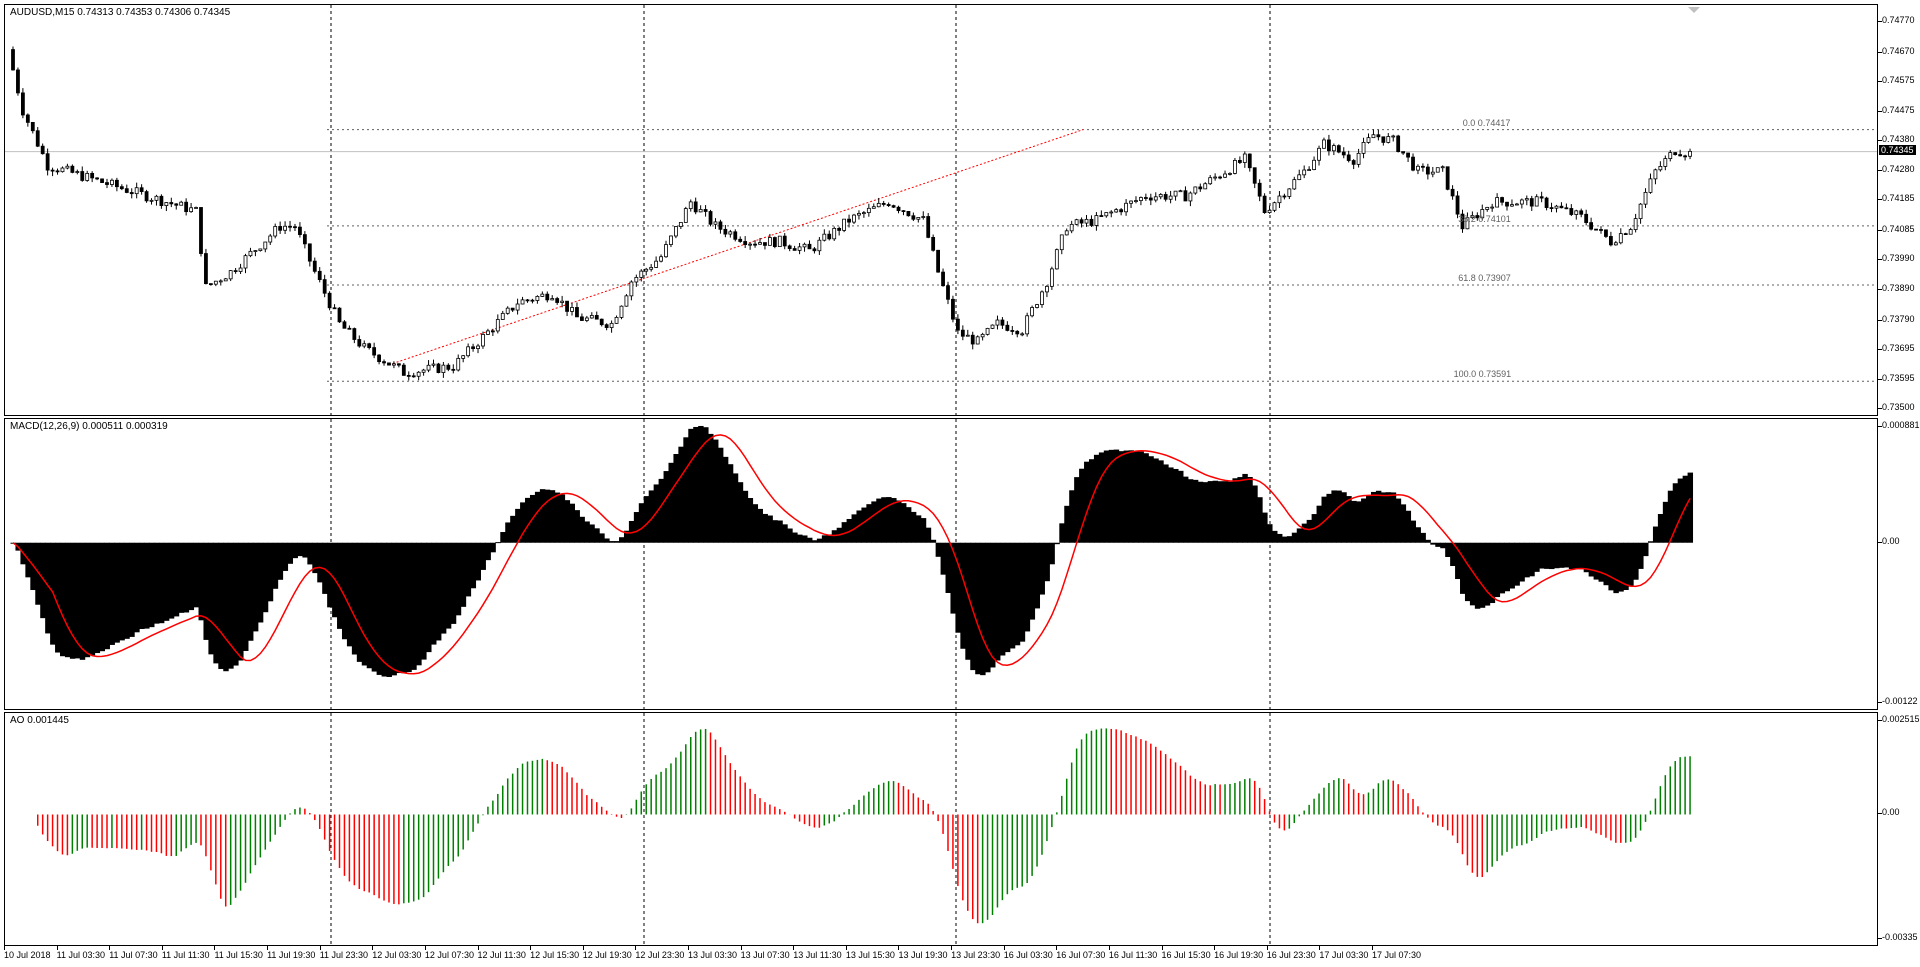 This screenshot has height=967, width=1920. I want to click on time-axis-label-22: 16 Jul 15:30, so click(1186, 955).